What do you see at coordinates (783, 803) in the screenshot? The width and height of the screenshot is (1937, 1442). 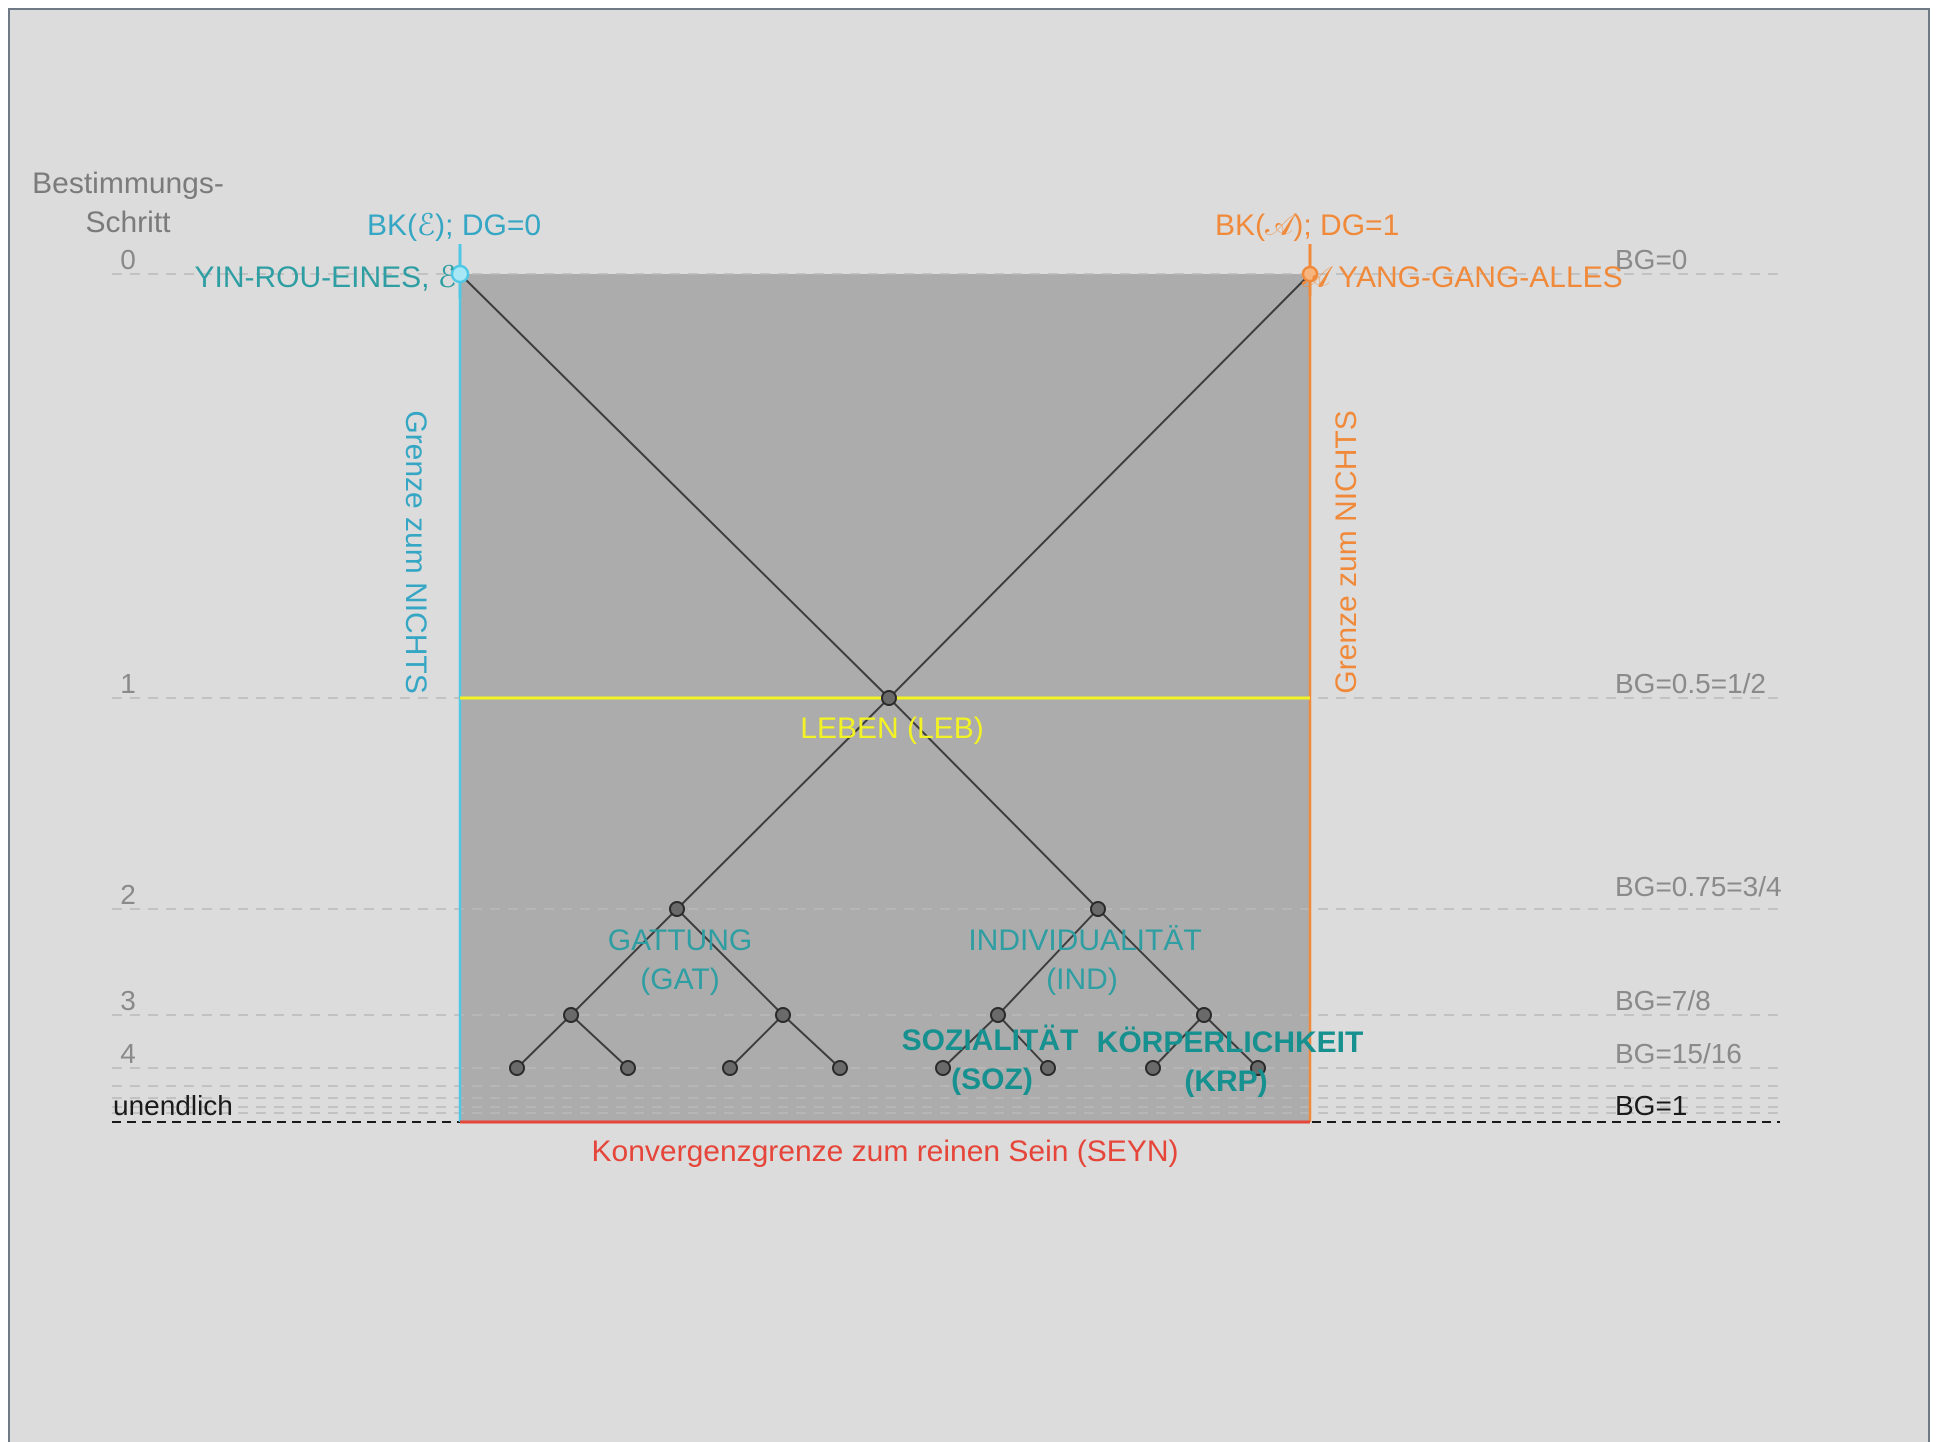 I see `edge-leben-to-gattung` at bounding box center [783, 803].